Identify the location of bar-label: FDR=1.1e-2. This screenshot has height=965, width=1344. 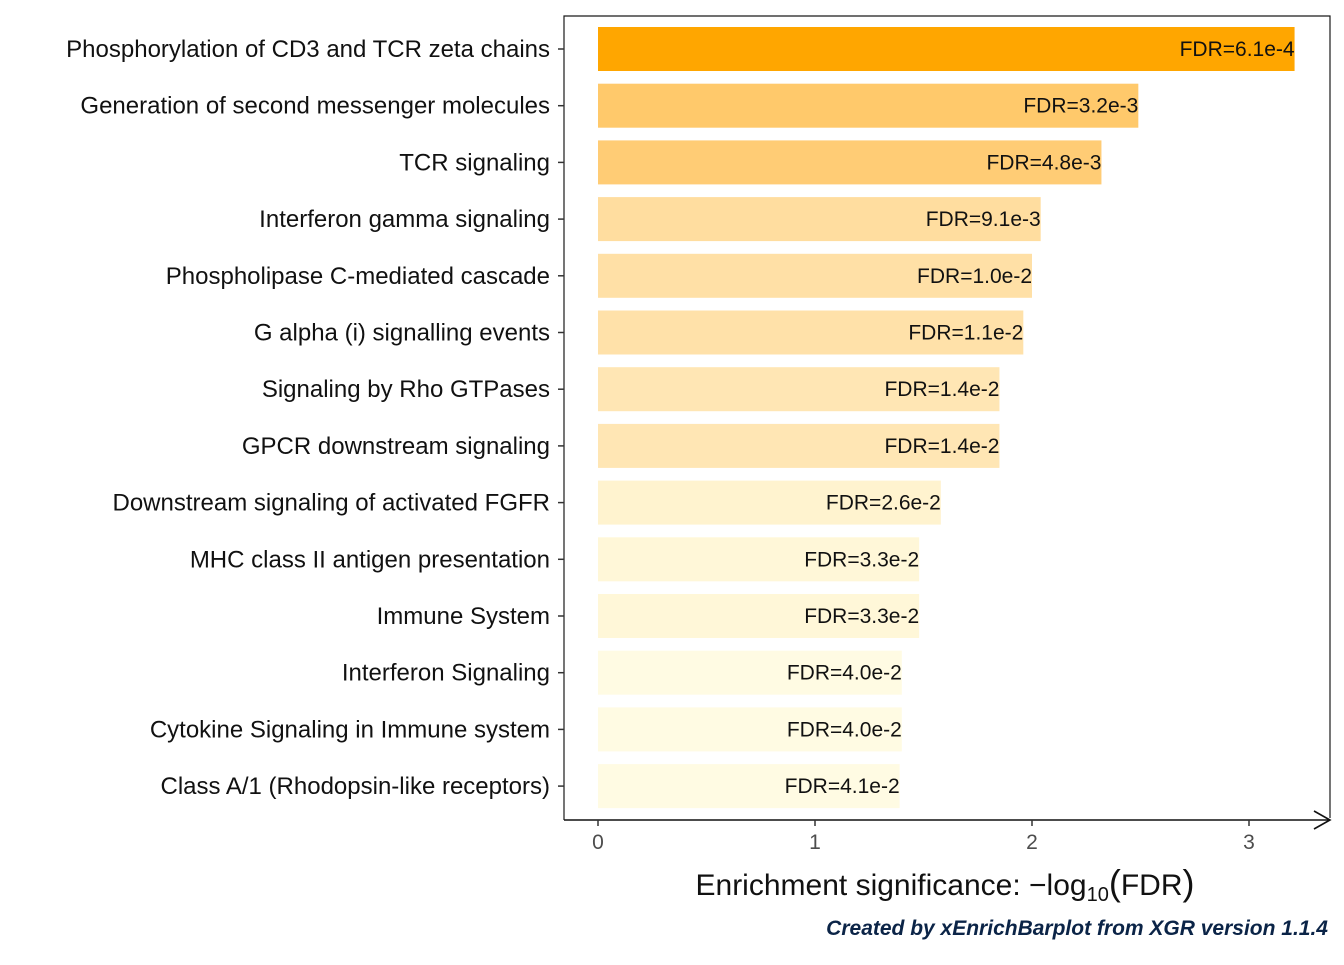
(965, 333).